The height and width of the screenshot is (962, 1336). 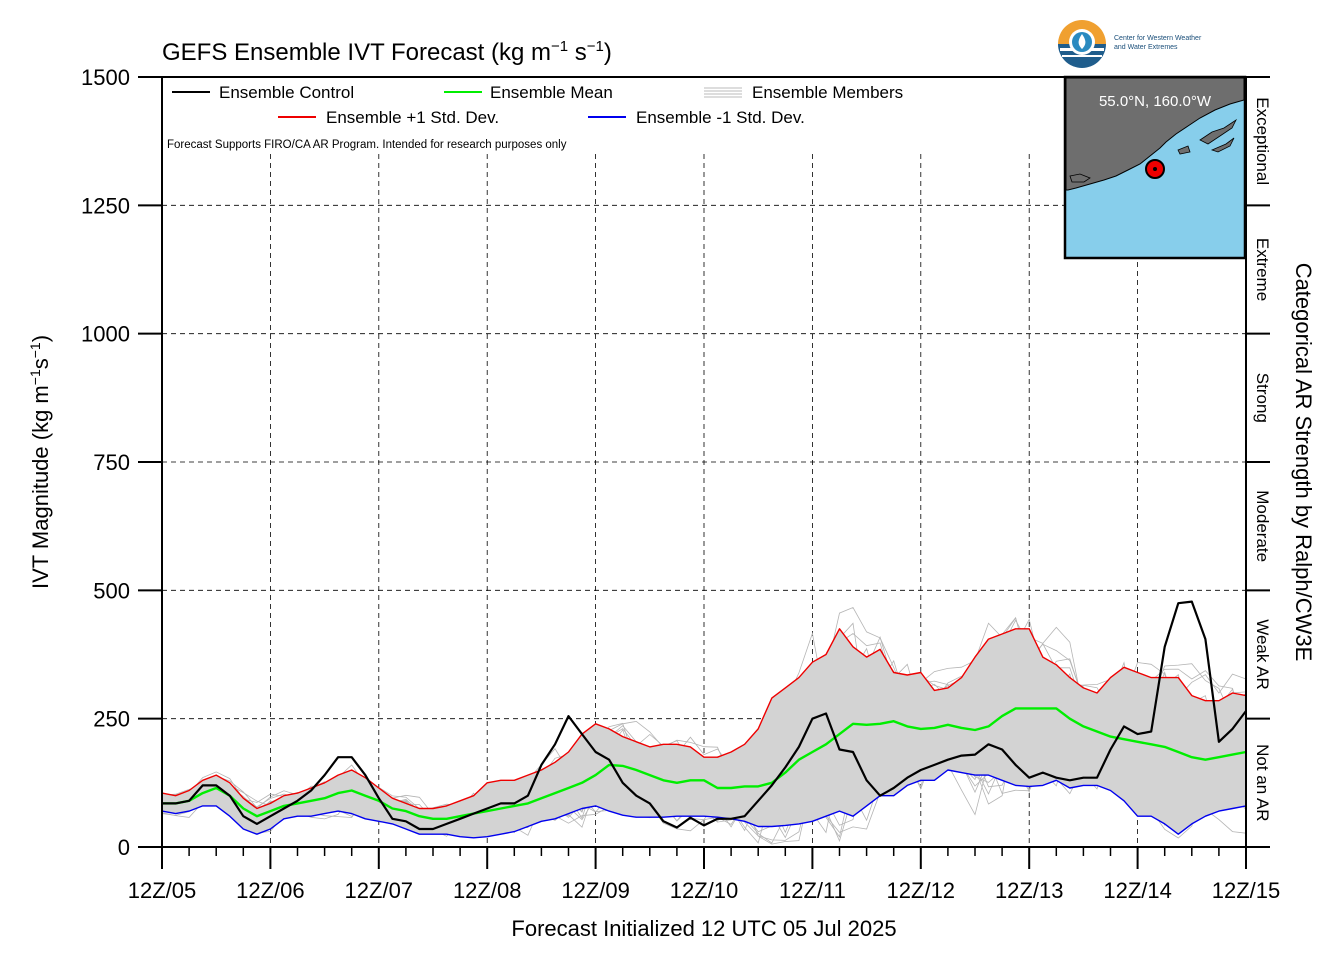 What do you see at coordinates (111, 719) in the screenshot?
I see `y-tick-label: 250` at bounding box center [111, 719].